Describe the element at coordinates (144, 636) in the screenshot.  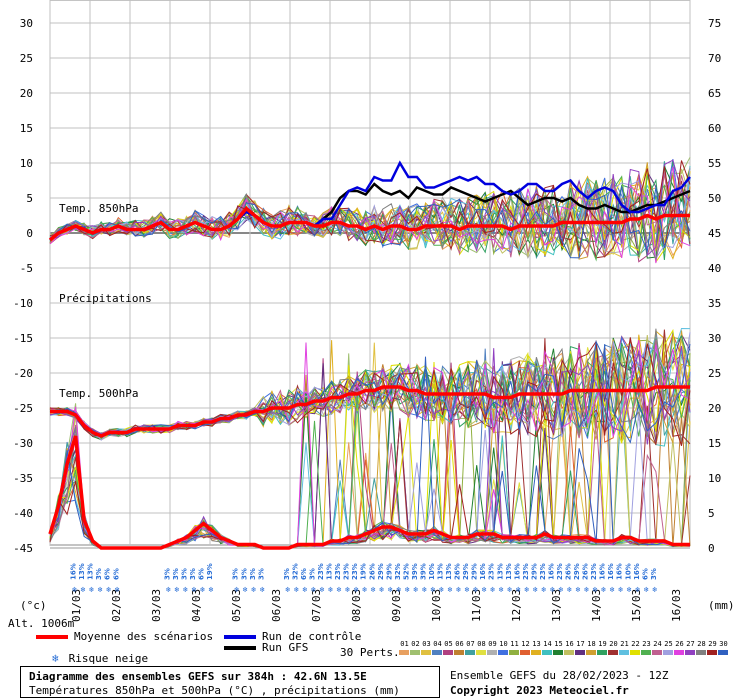
I see `legend-mean-label: Moyenne des scénarios` at that location.